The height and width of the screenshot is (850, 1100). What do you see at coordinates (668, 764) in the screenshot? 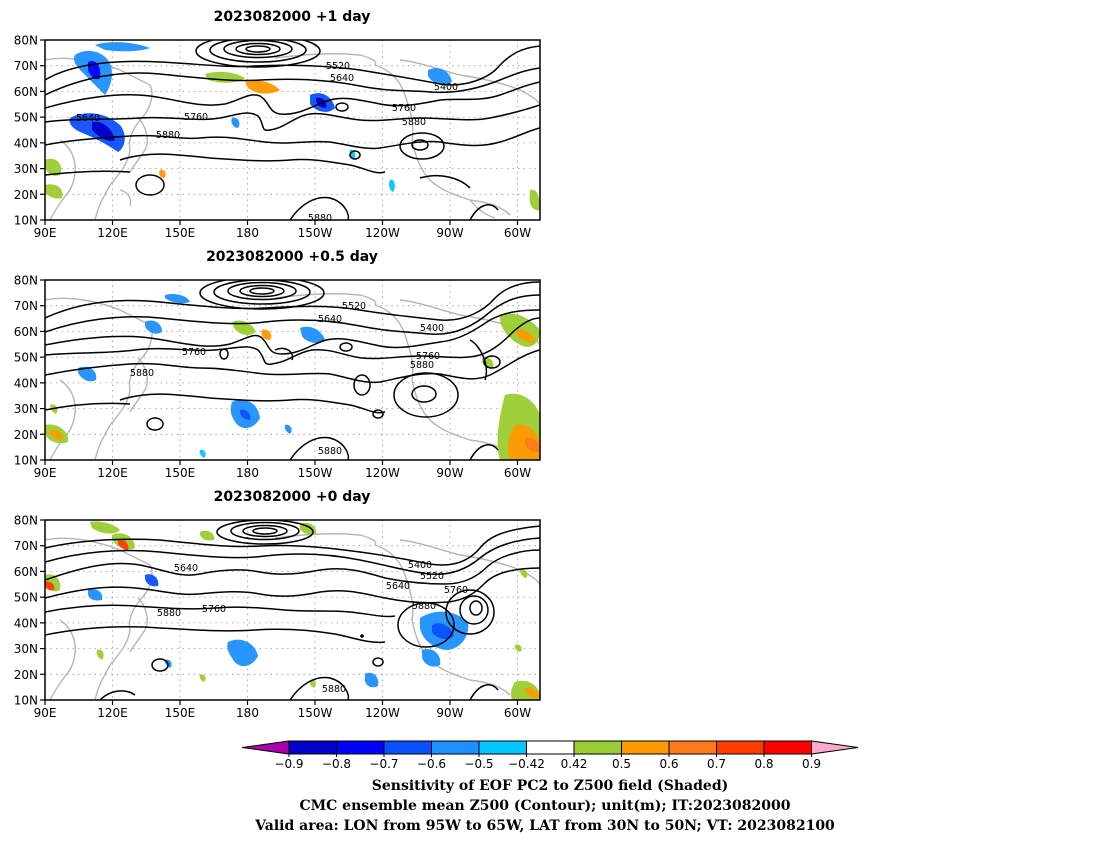
I see `colorbar-label: 0.6` at bounding box center [668, 764].